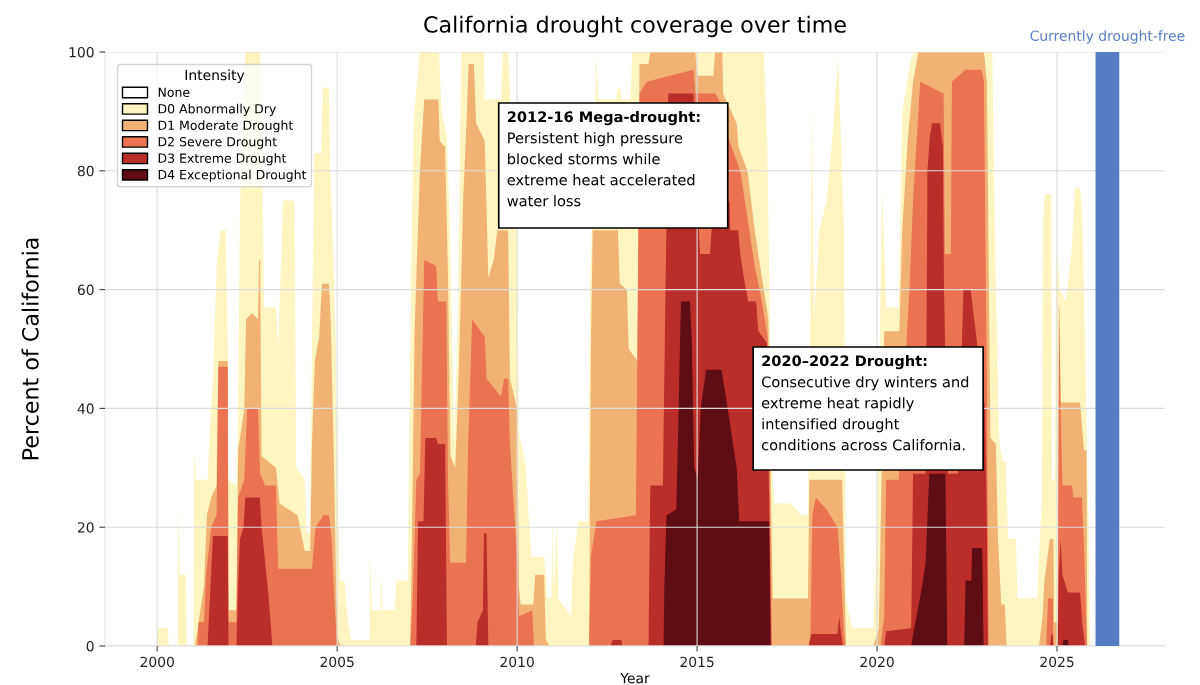  Describe the element at coordinates (337, 662) in the screenshot. I see `x-tick-label: 2005` at that location.